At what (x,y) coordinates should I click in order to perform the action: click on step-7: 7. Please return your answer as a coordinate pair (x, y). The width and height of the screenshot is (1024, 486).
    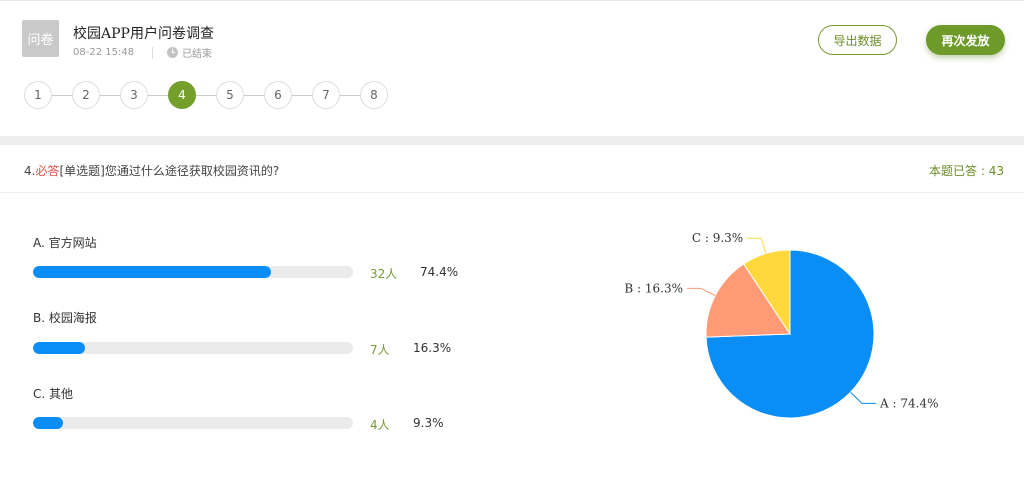
    Looking at the image, I should click on (326, 95).